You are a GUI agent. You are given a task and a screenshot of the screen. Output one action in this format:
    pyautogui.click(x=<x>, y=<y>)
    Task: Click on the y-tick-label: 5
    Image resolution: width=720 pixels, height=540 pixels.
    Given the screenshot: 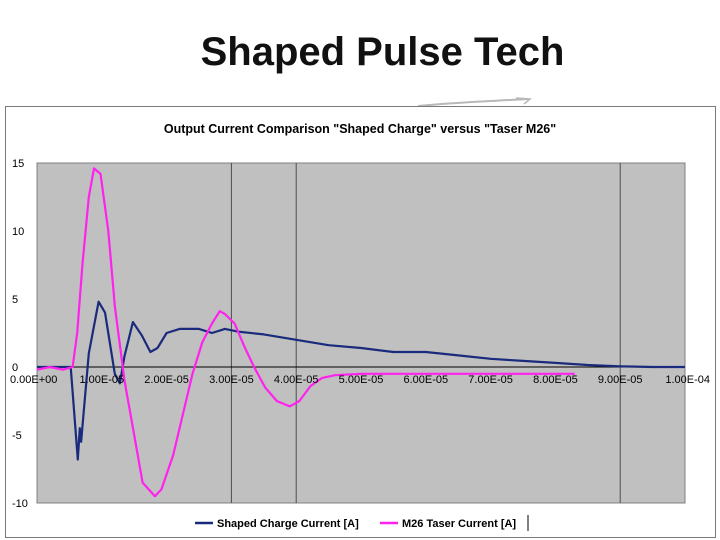 What is the action you would take?
    pyautogui.click(x=15, y=300)
    